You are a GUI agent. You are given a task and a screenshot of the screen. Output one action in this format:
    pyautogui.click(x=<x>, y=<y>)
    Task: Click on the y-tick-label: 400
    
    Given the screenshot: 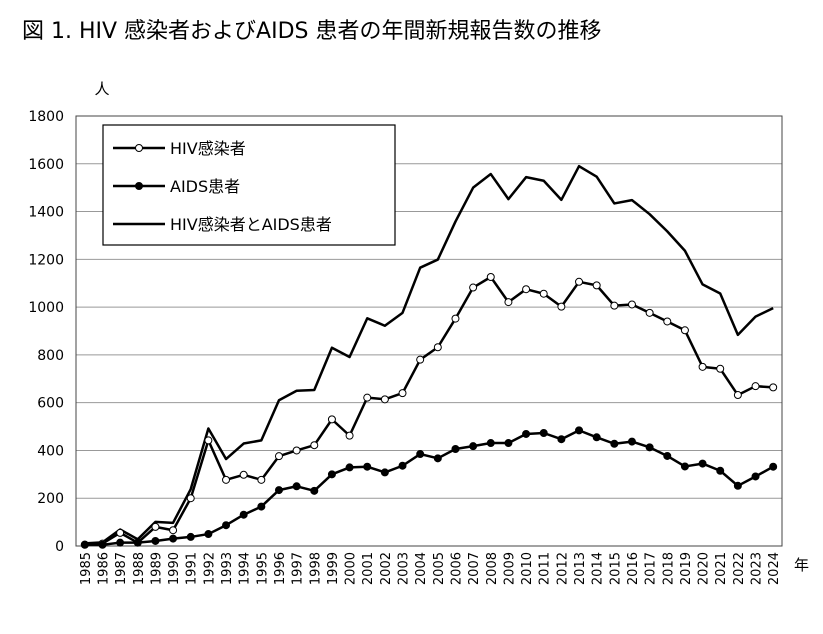 What is the action you would take?
    pyautogui.click(x=50, y=451)
    